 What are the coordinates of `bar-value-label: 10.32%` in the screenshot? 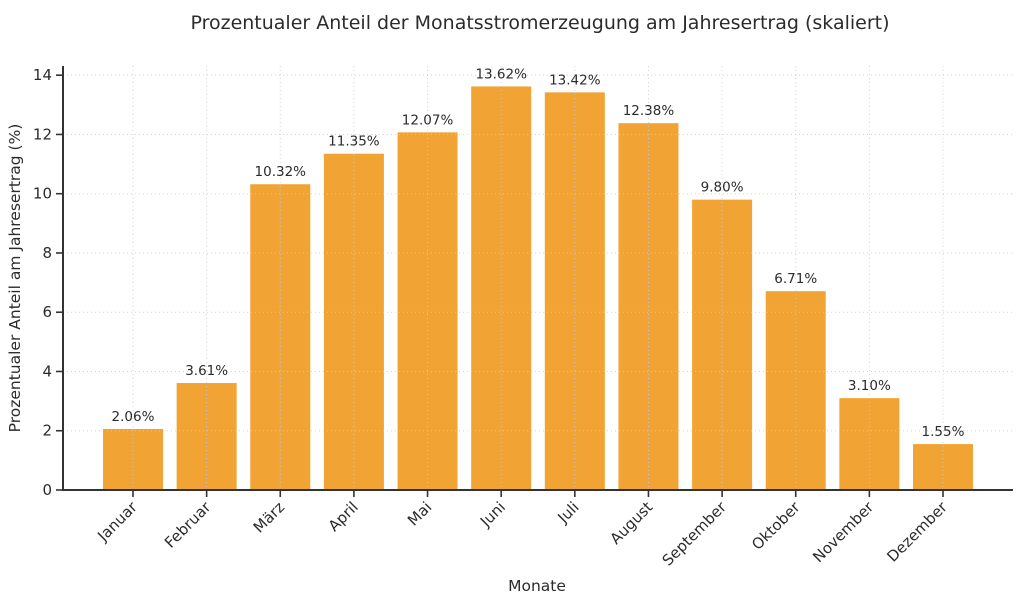 It's located at (281, 172).